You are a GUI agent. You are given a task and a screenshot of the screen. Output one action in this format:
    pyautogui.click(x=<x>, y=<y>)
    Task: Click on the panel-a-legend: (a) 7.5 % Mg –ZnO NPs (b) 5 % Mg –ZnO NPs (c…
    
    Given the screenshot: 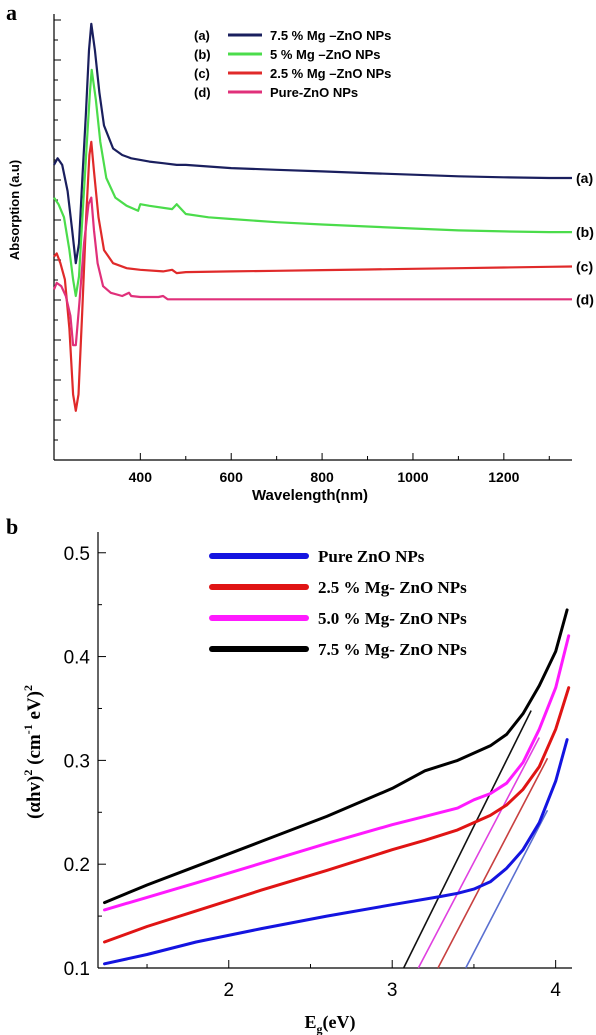 What is the action you would take?
    pyautogui.click(x=292, y=64)
    